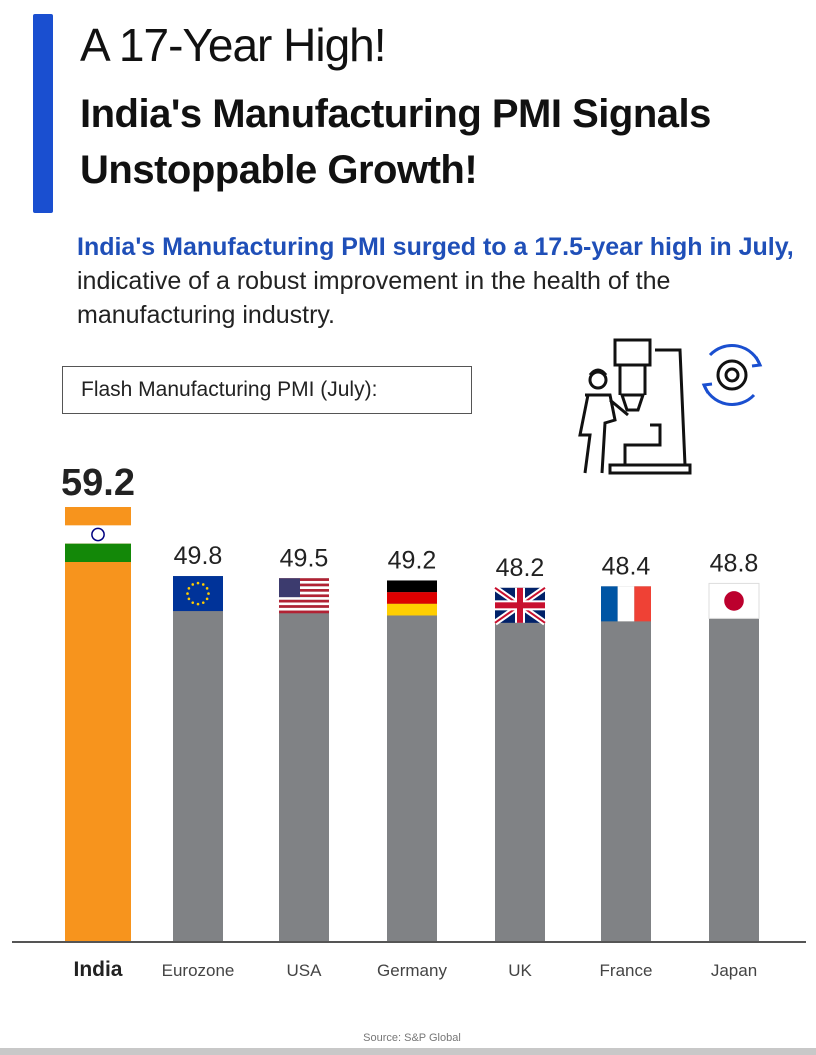 This screenshot has height=1055, width=816. Describe the element at coordinates (734, 563) in the screenshot. I see `data-label: 48.8` at that location.